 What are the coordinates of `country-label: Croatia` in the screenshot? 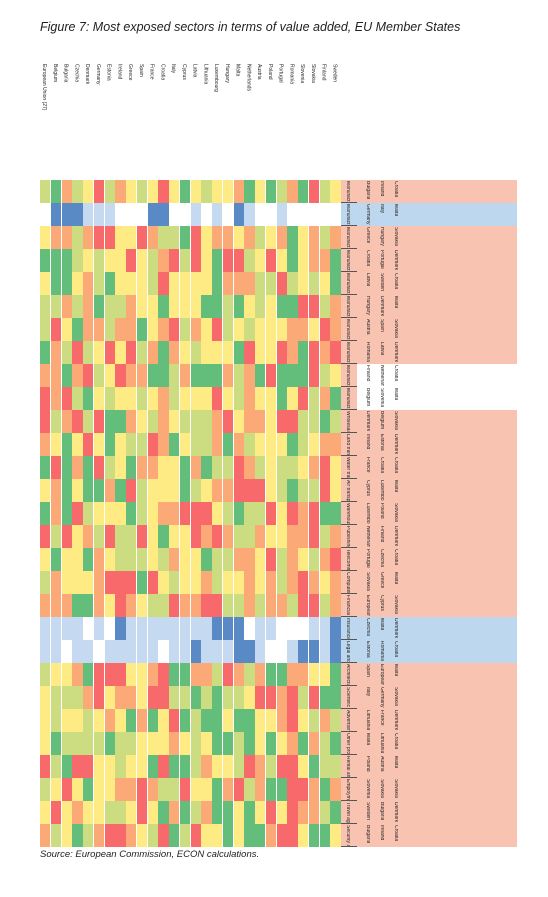 It's located at (162, 72).